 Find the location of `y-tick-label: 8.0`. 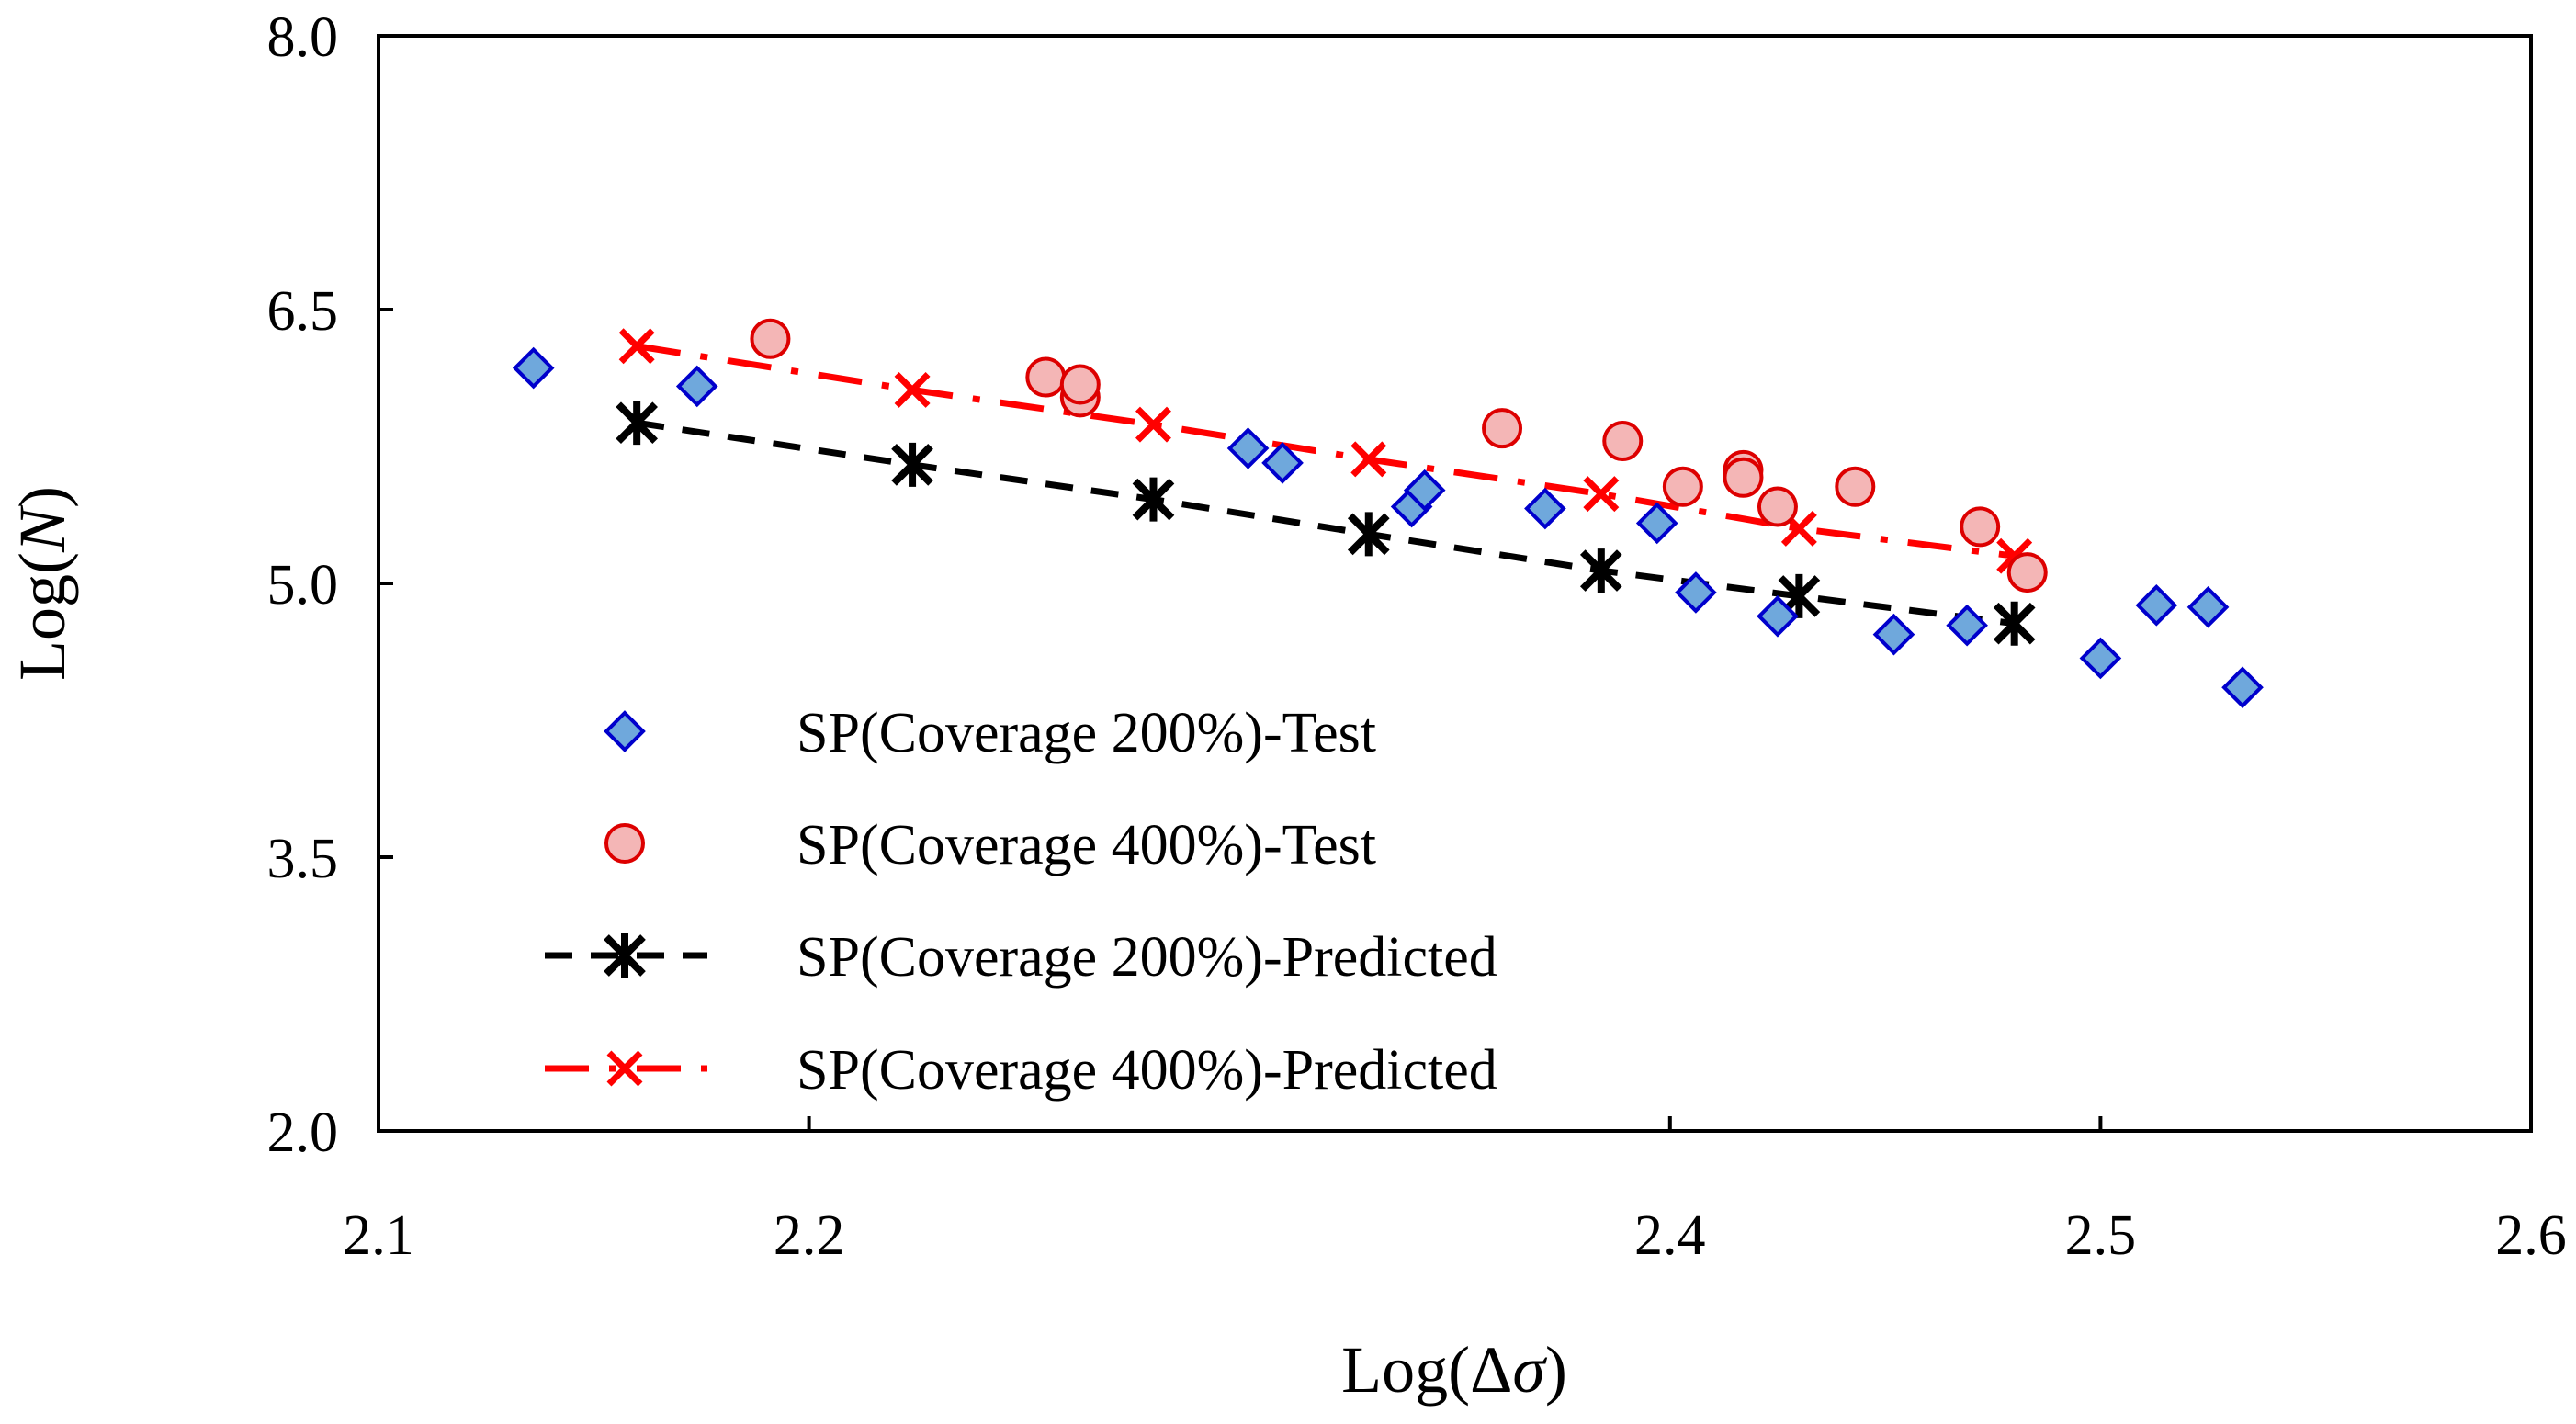

y-tick-label: 8.0 is located at coordinates (303, 37).